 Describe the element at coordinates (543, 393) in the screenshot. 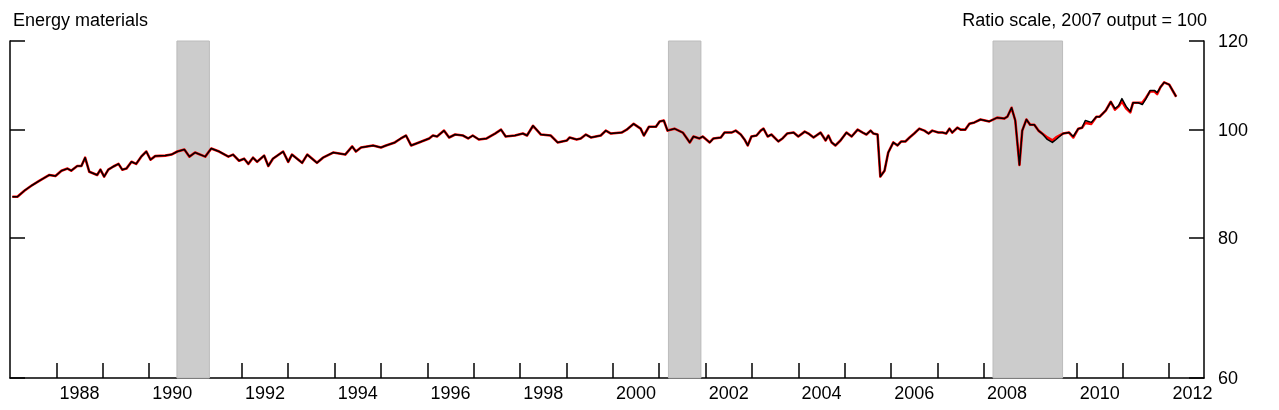

I see `x-tick-label: 1998` at that location.